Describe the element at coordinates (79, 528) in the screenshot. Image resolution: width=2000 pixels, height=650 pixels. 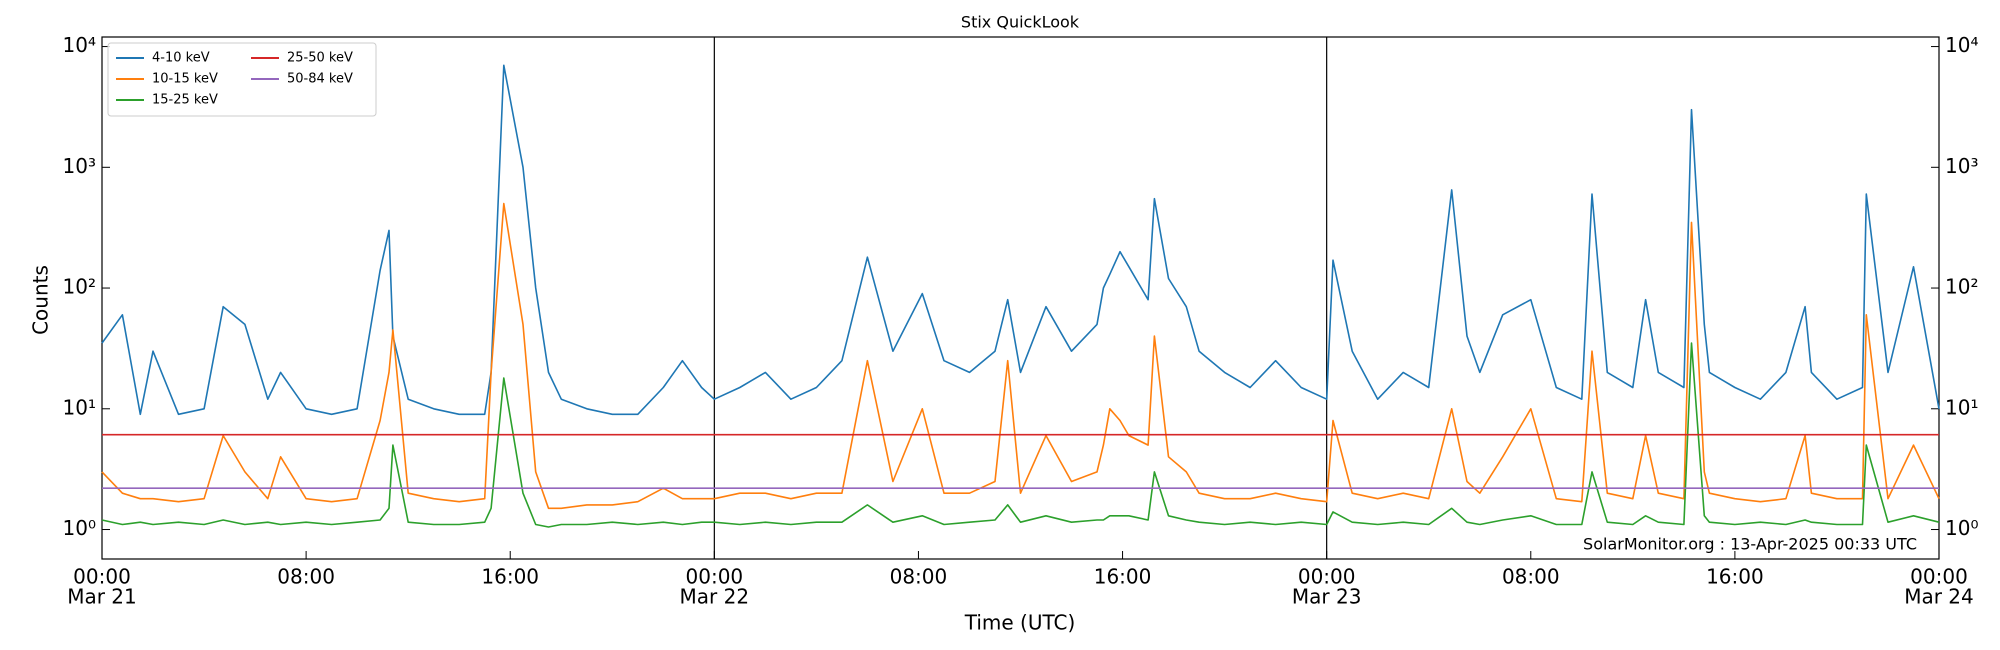
I see `y-tick-label: 10⁰` at that location.